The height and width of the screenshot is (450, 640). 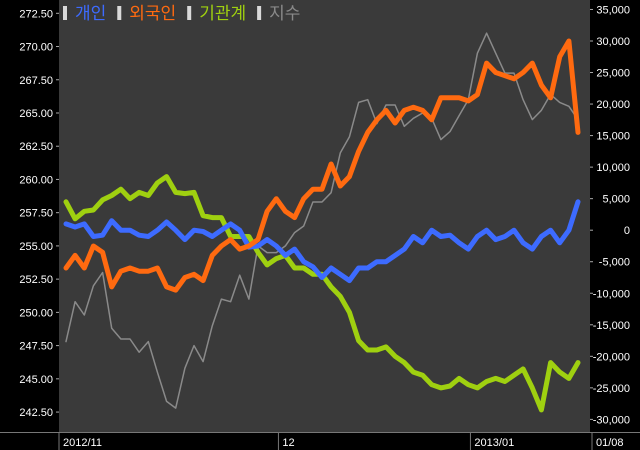 I want to click on legend-label-3: 기관계, so click(x=222, y=14).